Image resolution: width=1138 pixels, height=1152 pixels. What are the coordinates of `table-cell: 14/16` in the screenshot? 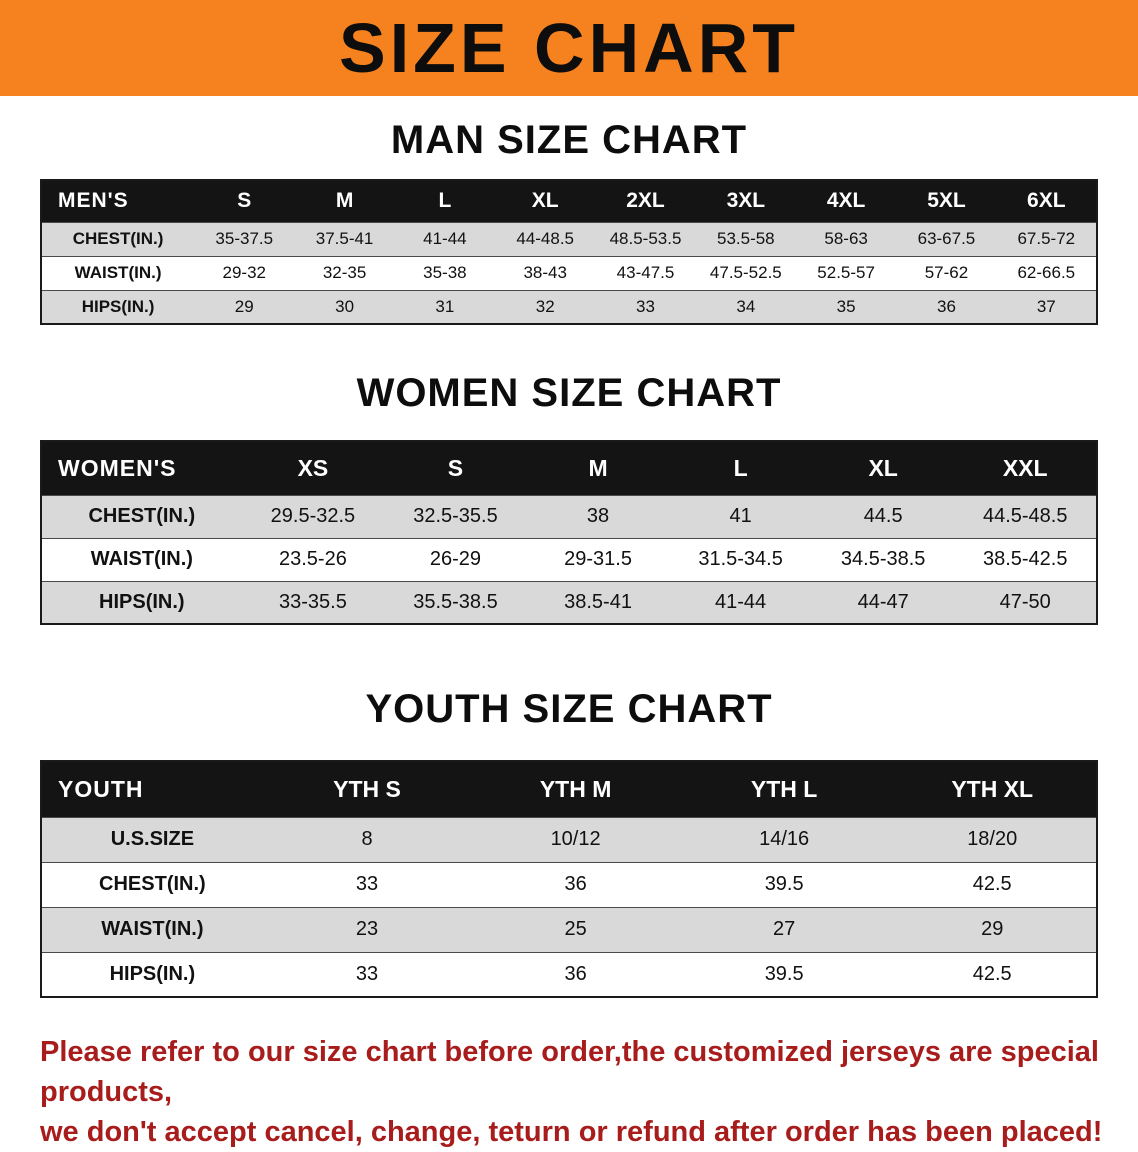 It's located at (784, 839).